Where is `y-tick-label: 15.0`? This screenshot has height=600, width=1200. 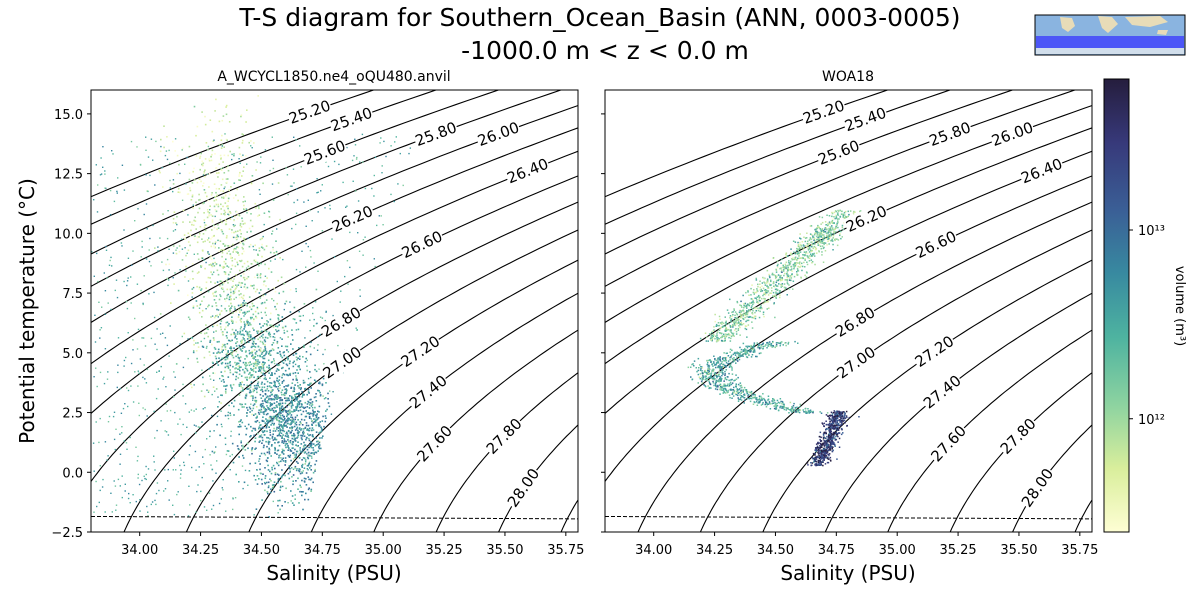 y-tick-label: 15.0 is located at coordinates (68, 115).